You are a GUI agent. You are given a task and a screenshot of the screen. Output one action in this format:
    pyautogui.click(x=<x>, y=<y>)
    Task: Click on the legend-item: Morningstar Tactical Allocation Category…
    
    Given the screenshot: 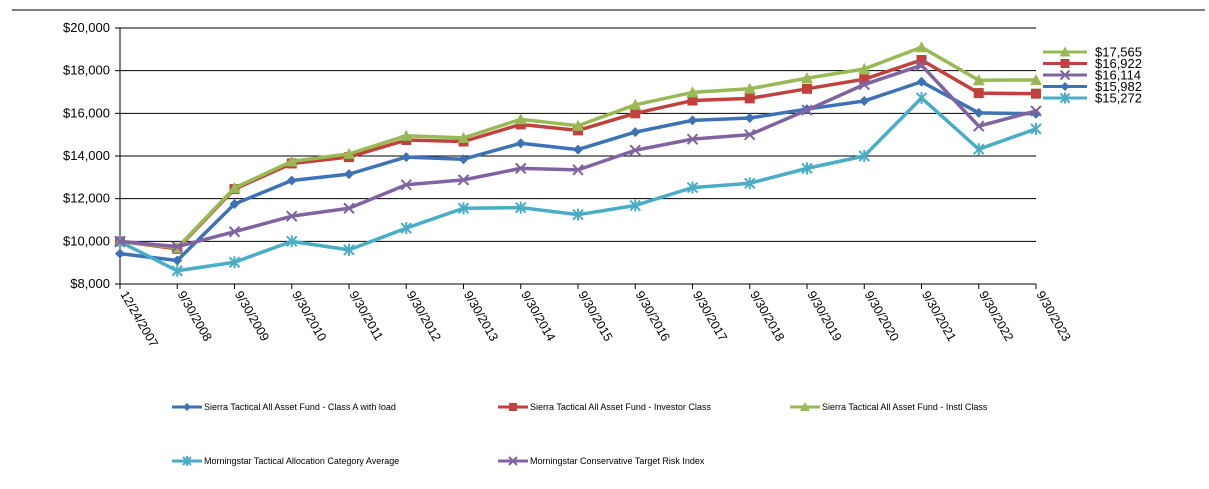 What is the action you would take?
    pyautogui.click(x=285, y=461)
    